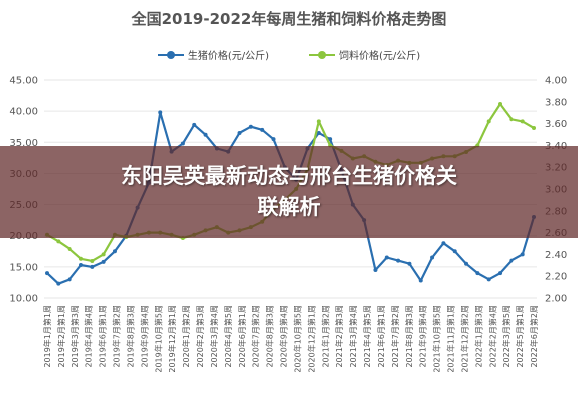 The image size is (578, 400). What do you see at coordinates (289, 207) in the screenshot?
I see `headline-line-2: 联解析` at bounding box center [289, 207].